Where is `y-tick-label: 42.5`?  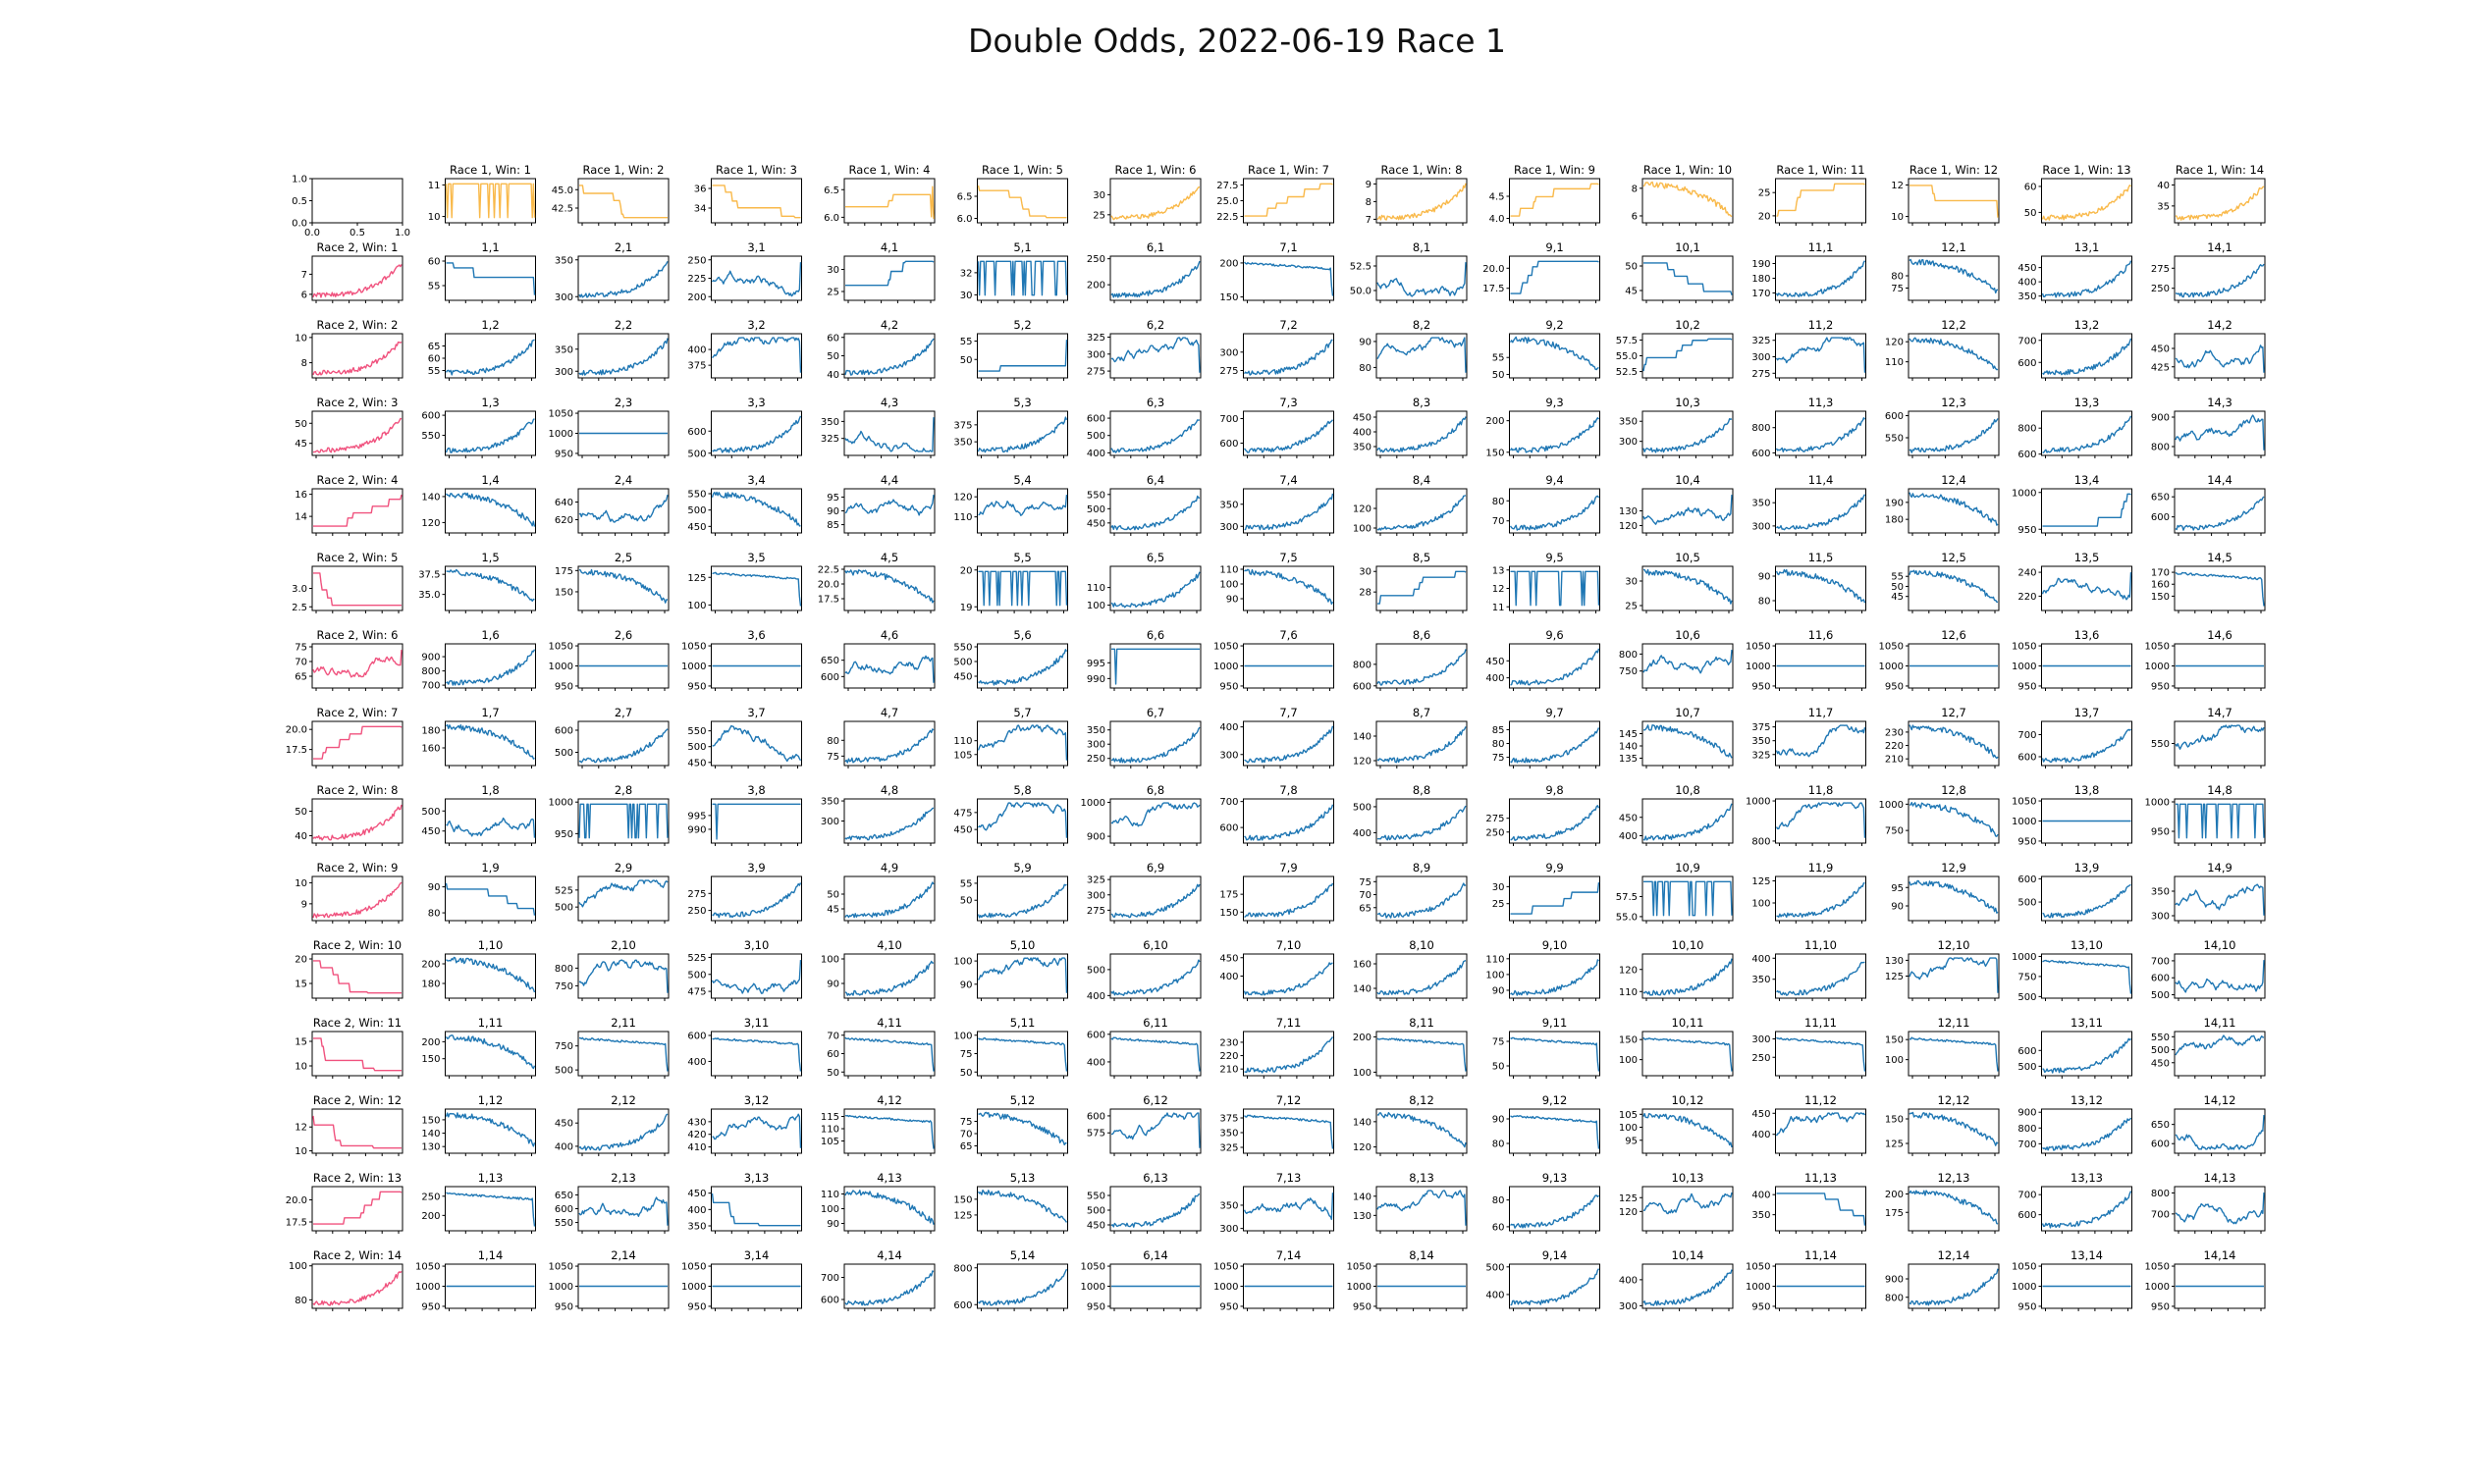 y-tick-label: 42.5 is located at coordinates (563, 210).